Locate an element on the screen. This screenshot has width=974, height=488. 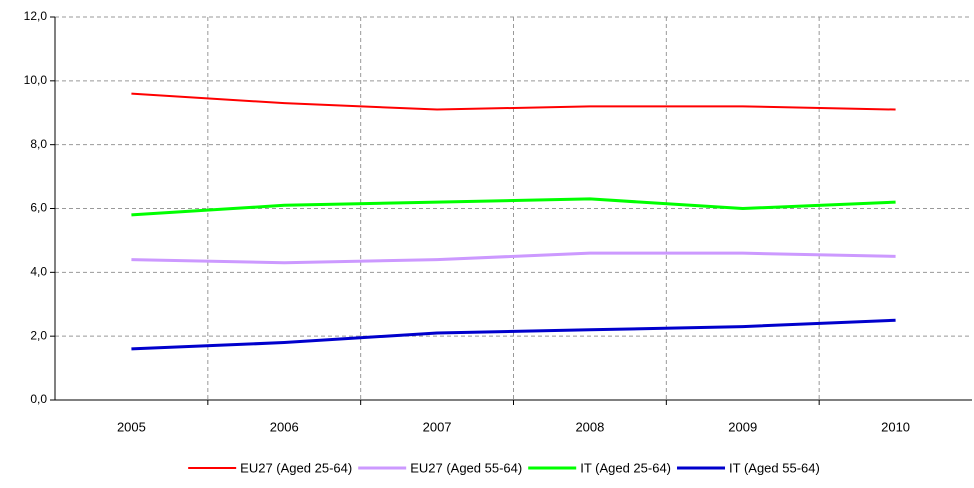
legend-label: IT (Aged 55-64) is located at coordinates (774, 467).